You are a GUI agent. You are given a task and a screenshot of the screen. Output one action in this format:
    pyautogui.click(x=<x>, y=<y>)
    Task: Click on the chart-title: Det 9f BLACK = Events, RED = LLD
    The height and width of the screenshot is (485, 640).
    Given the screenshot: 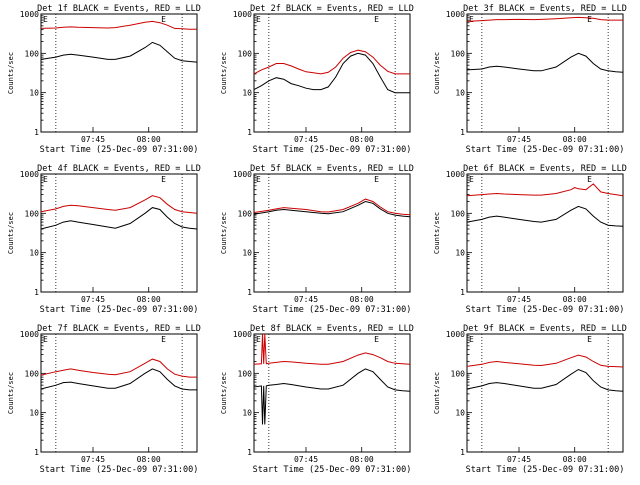 What is the action you would take?
    pyautogui.click(x=545, y=329)
    